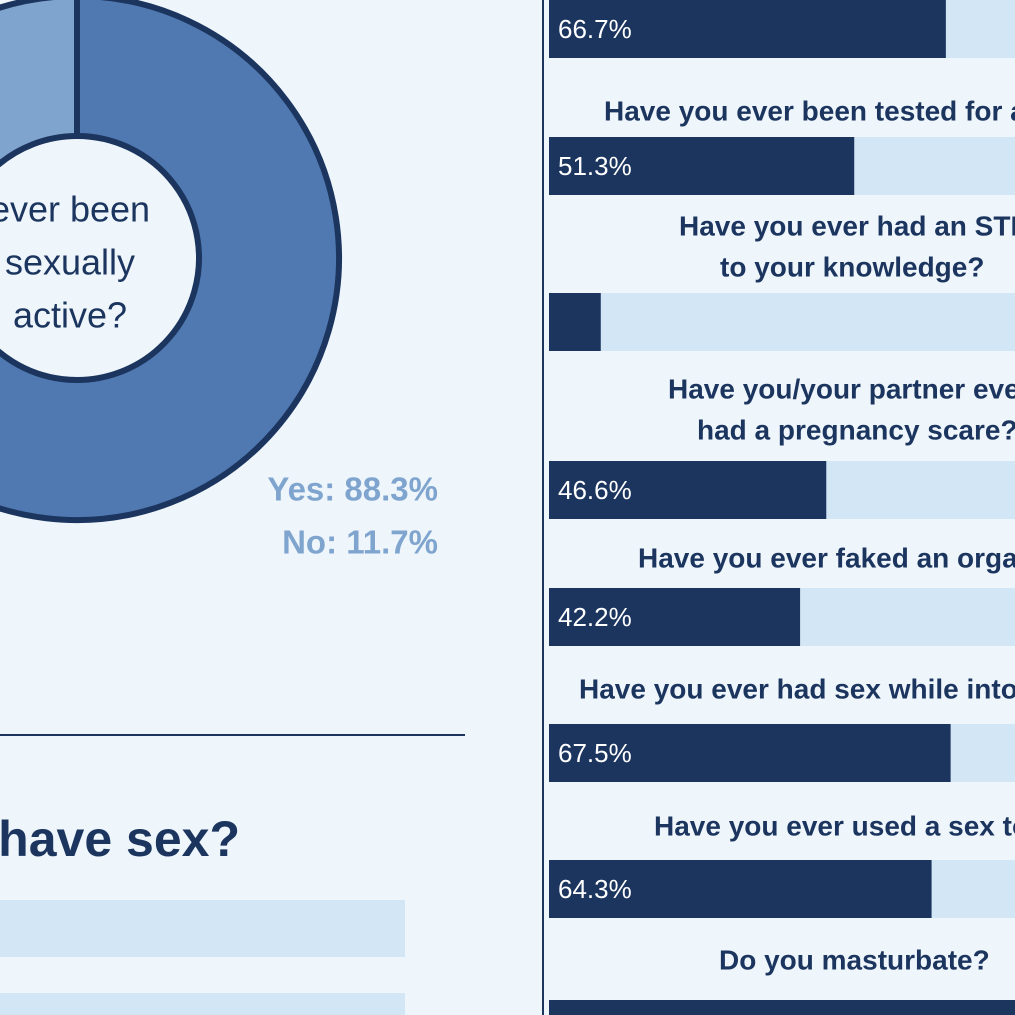 This screenshot has height=1015, width=1015. What do you see at coordinates (595, 617) in the screenshot?
I see `bar-value-label: 42.2%` at bounding box center [595, 617].